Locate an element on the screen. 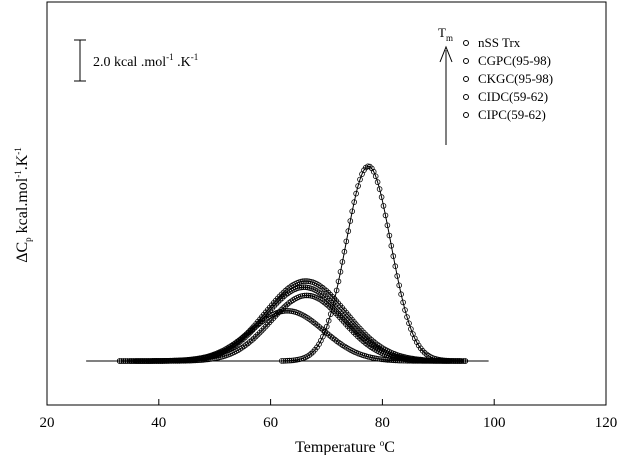 The height and width of the screenshot is (455, 621). scale-bar: 2.0 kcal .mol-1 .K-1 is located at coordinates (136, 60).